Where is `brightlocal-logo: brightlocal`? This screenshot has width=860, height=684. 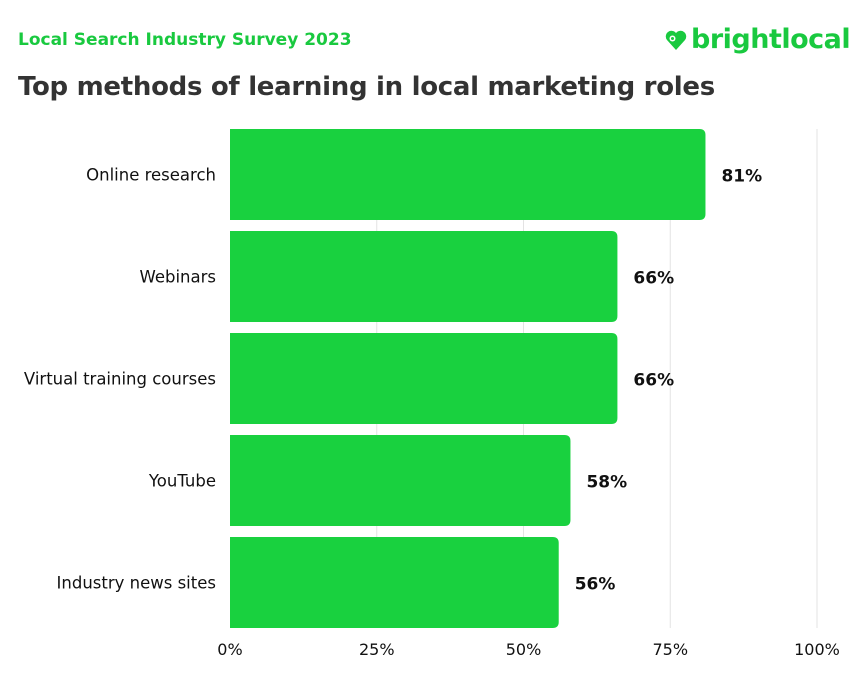
brightlocal-logo: brightlocal is located at coordinates (757, 39).